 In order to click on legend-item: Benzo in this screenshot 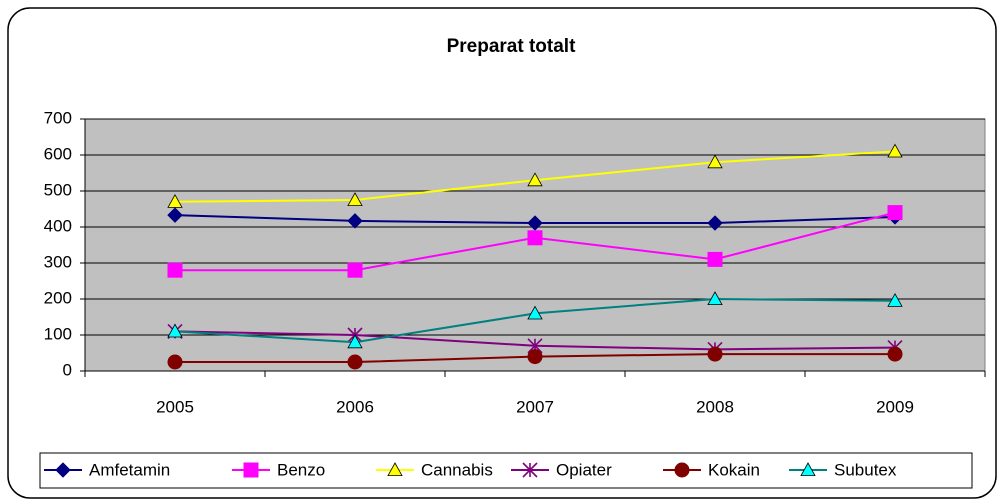, I will do `click(278, 469)`.